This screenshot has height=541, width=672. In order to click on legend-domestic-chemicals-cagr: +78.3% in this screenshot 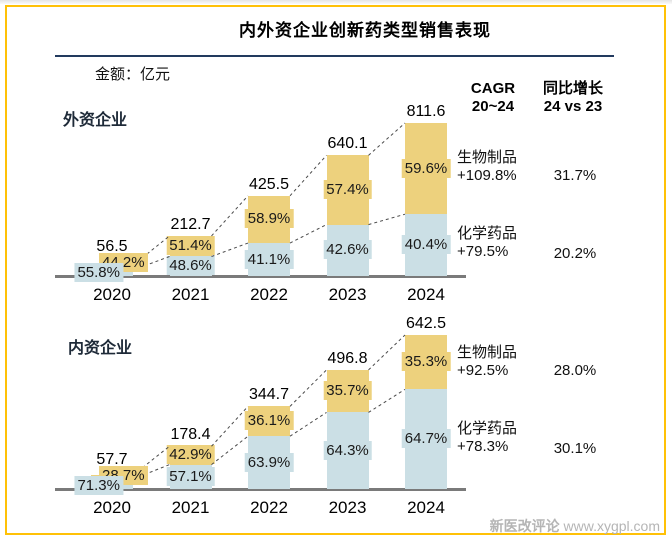, I will do `click(483, 446)`.